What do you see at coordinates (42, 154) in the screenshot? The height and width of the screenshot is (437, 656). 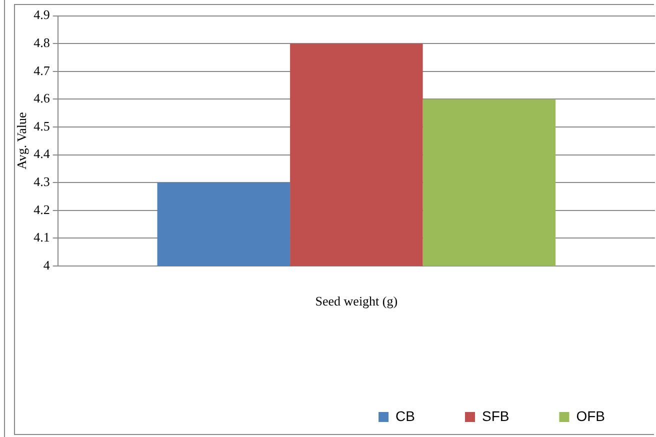 I see `y-tick-label: 4.4` at bounding box center [42, 154].